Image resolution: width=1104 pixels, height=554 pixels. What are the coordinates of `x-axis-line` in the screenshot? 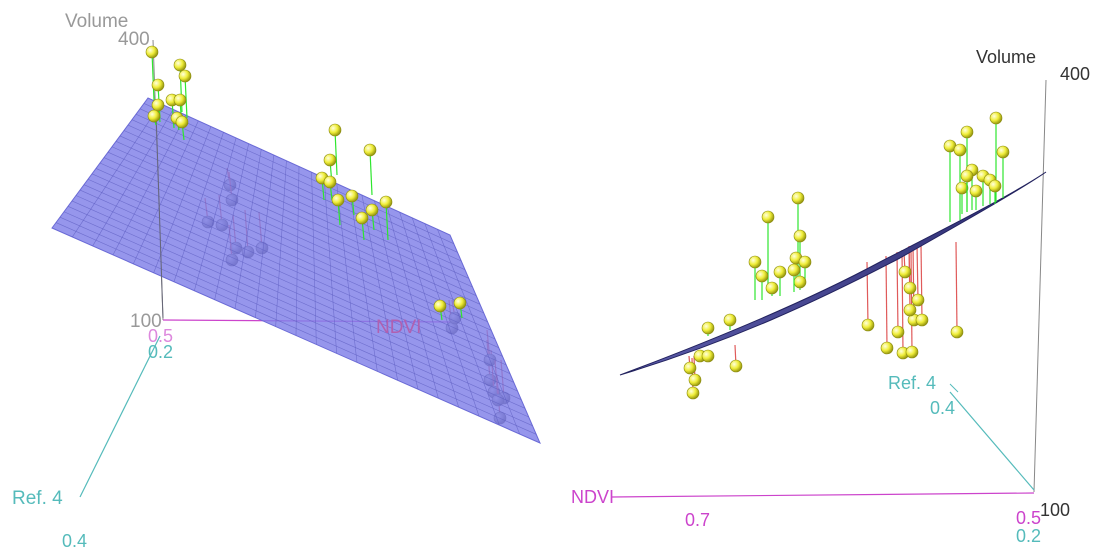 It's located at (823, 495).